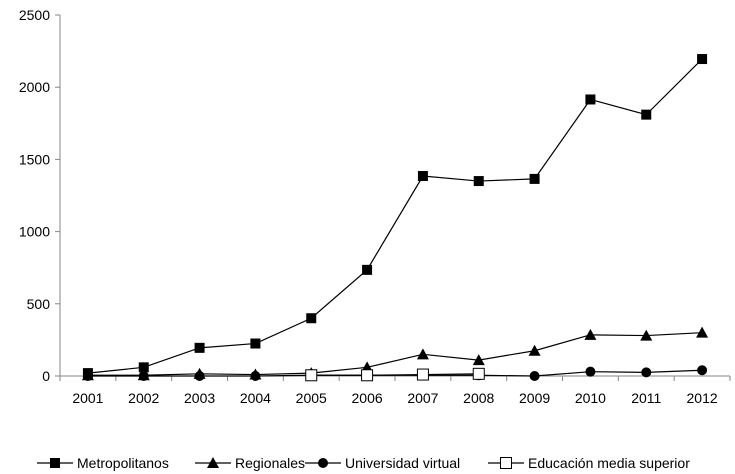 This screenshot has height=474, width=735. What do you see at coordinates (402, 463) in the screenshot?
I see `legend-label: Universidad virtual` at bounding box center [402, 463].